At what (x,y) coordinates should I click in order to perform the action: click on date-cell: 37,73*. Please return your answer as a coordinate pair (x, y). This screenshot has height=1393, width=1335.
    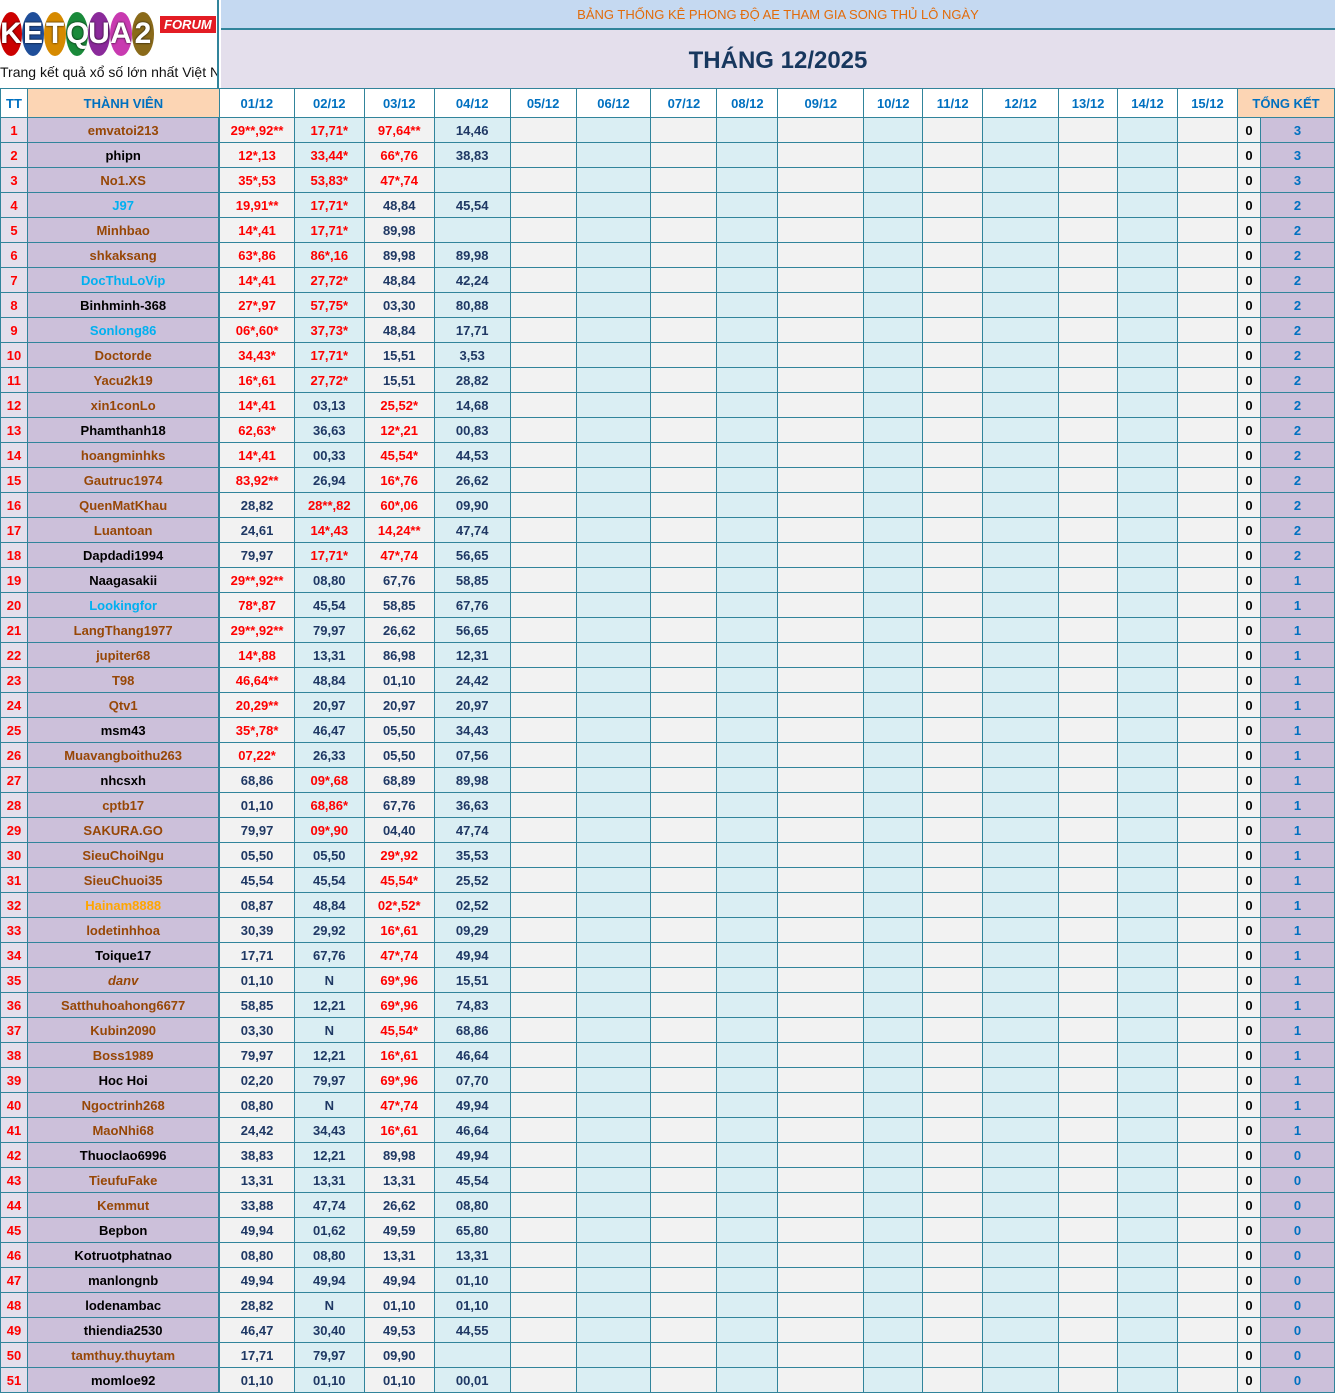
    Looking at the image, I should click on (329, 330).